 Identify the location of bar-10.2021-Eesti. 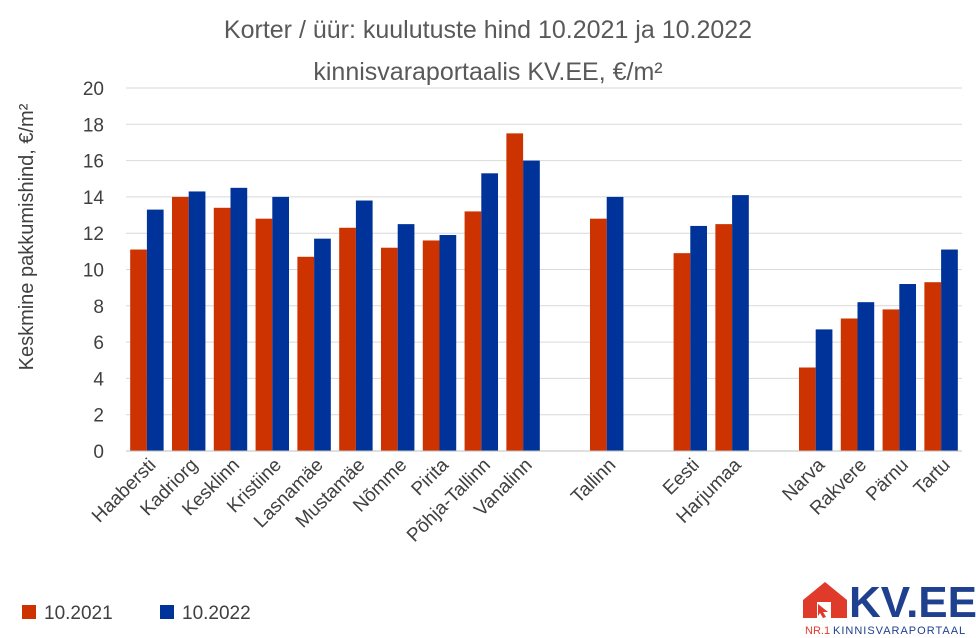
(682, 352).